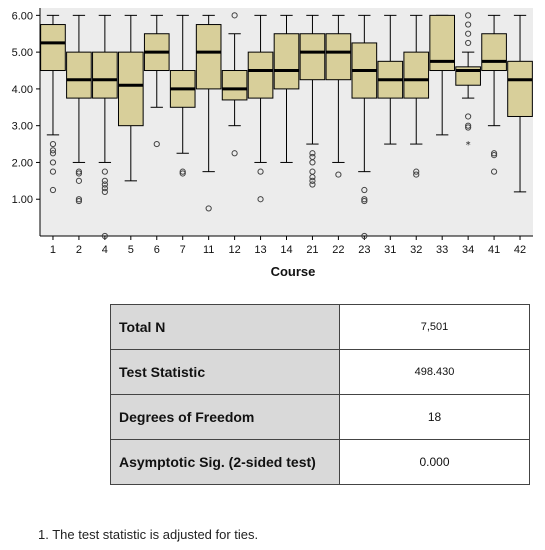 This screenshot has height=550, width=545. What do you see at coordinates (520, 250) in the screenshot?
I see `x-tick-label: 42` at bounding box center [520, 250].